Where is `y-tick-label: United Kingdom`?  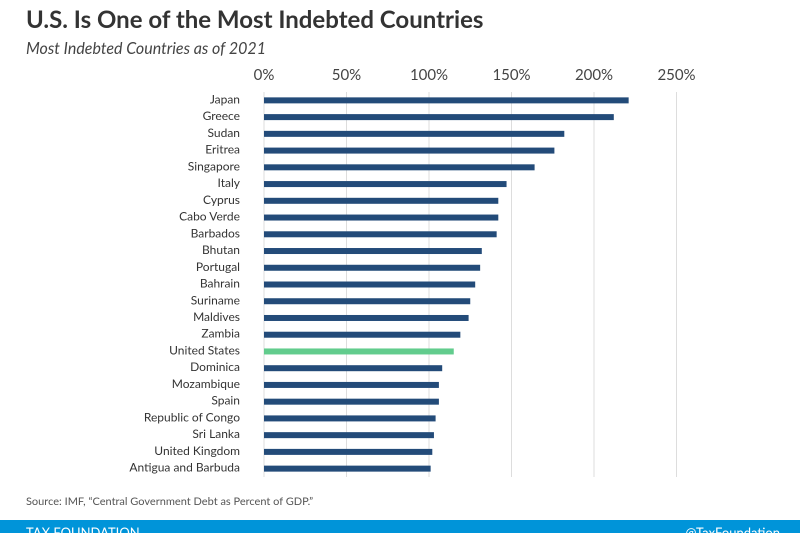
y-tick-label: United Kingdom is located at coordinates (197, 450).